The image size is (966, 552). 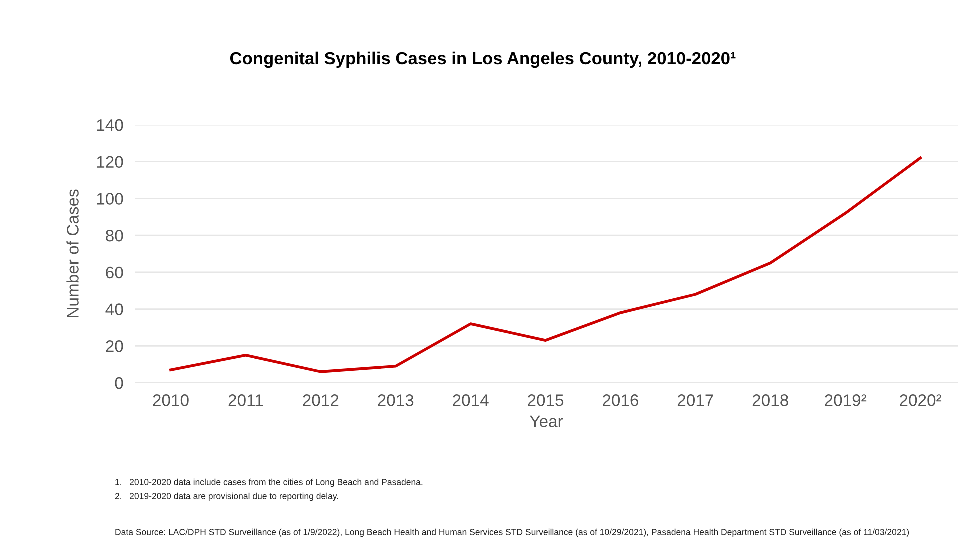 What do you see at coordinates (115, 236) in the screenshot?
I see `y-tick-label: 80` at bounding box center [115, 236].